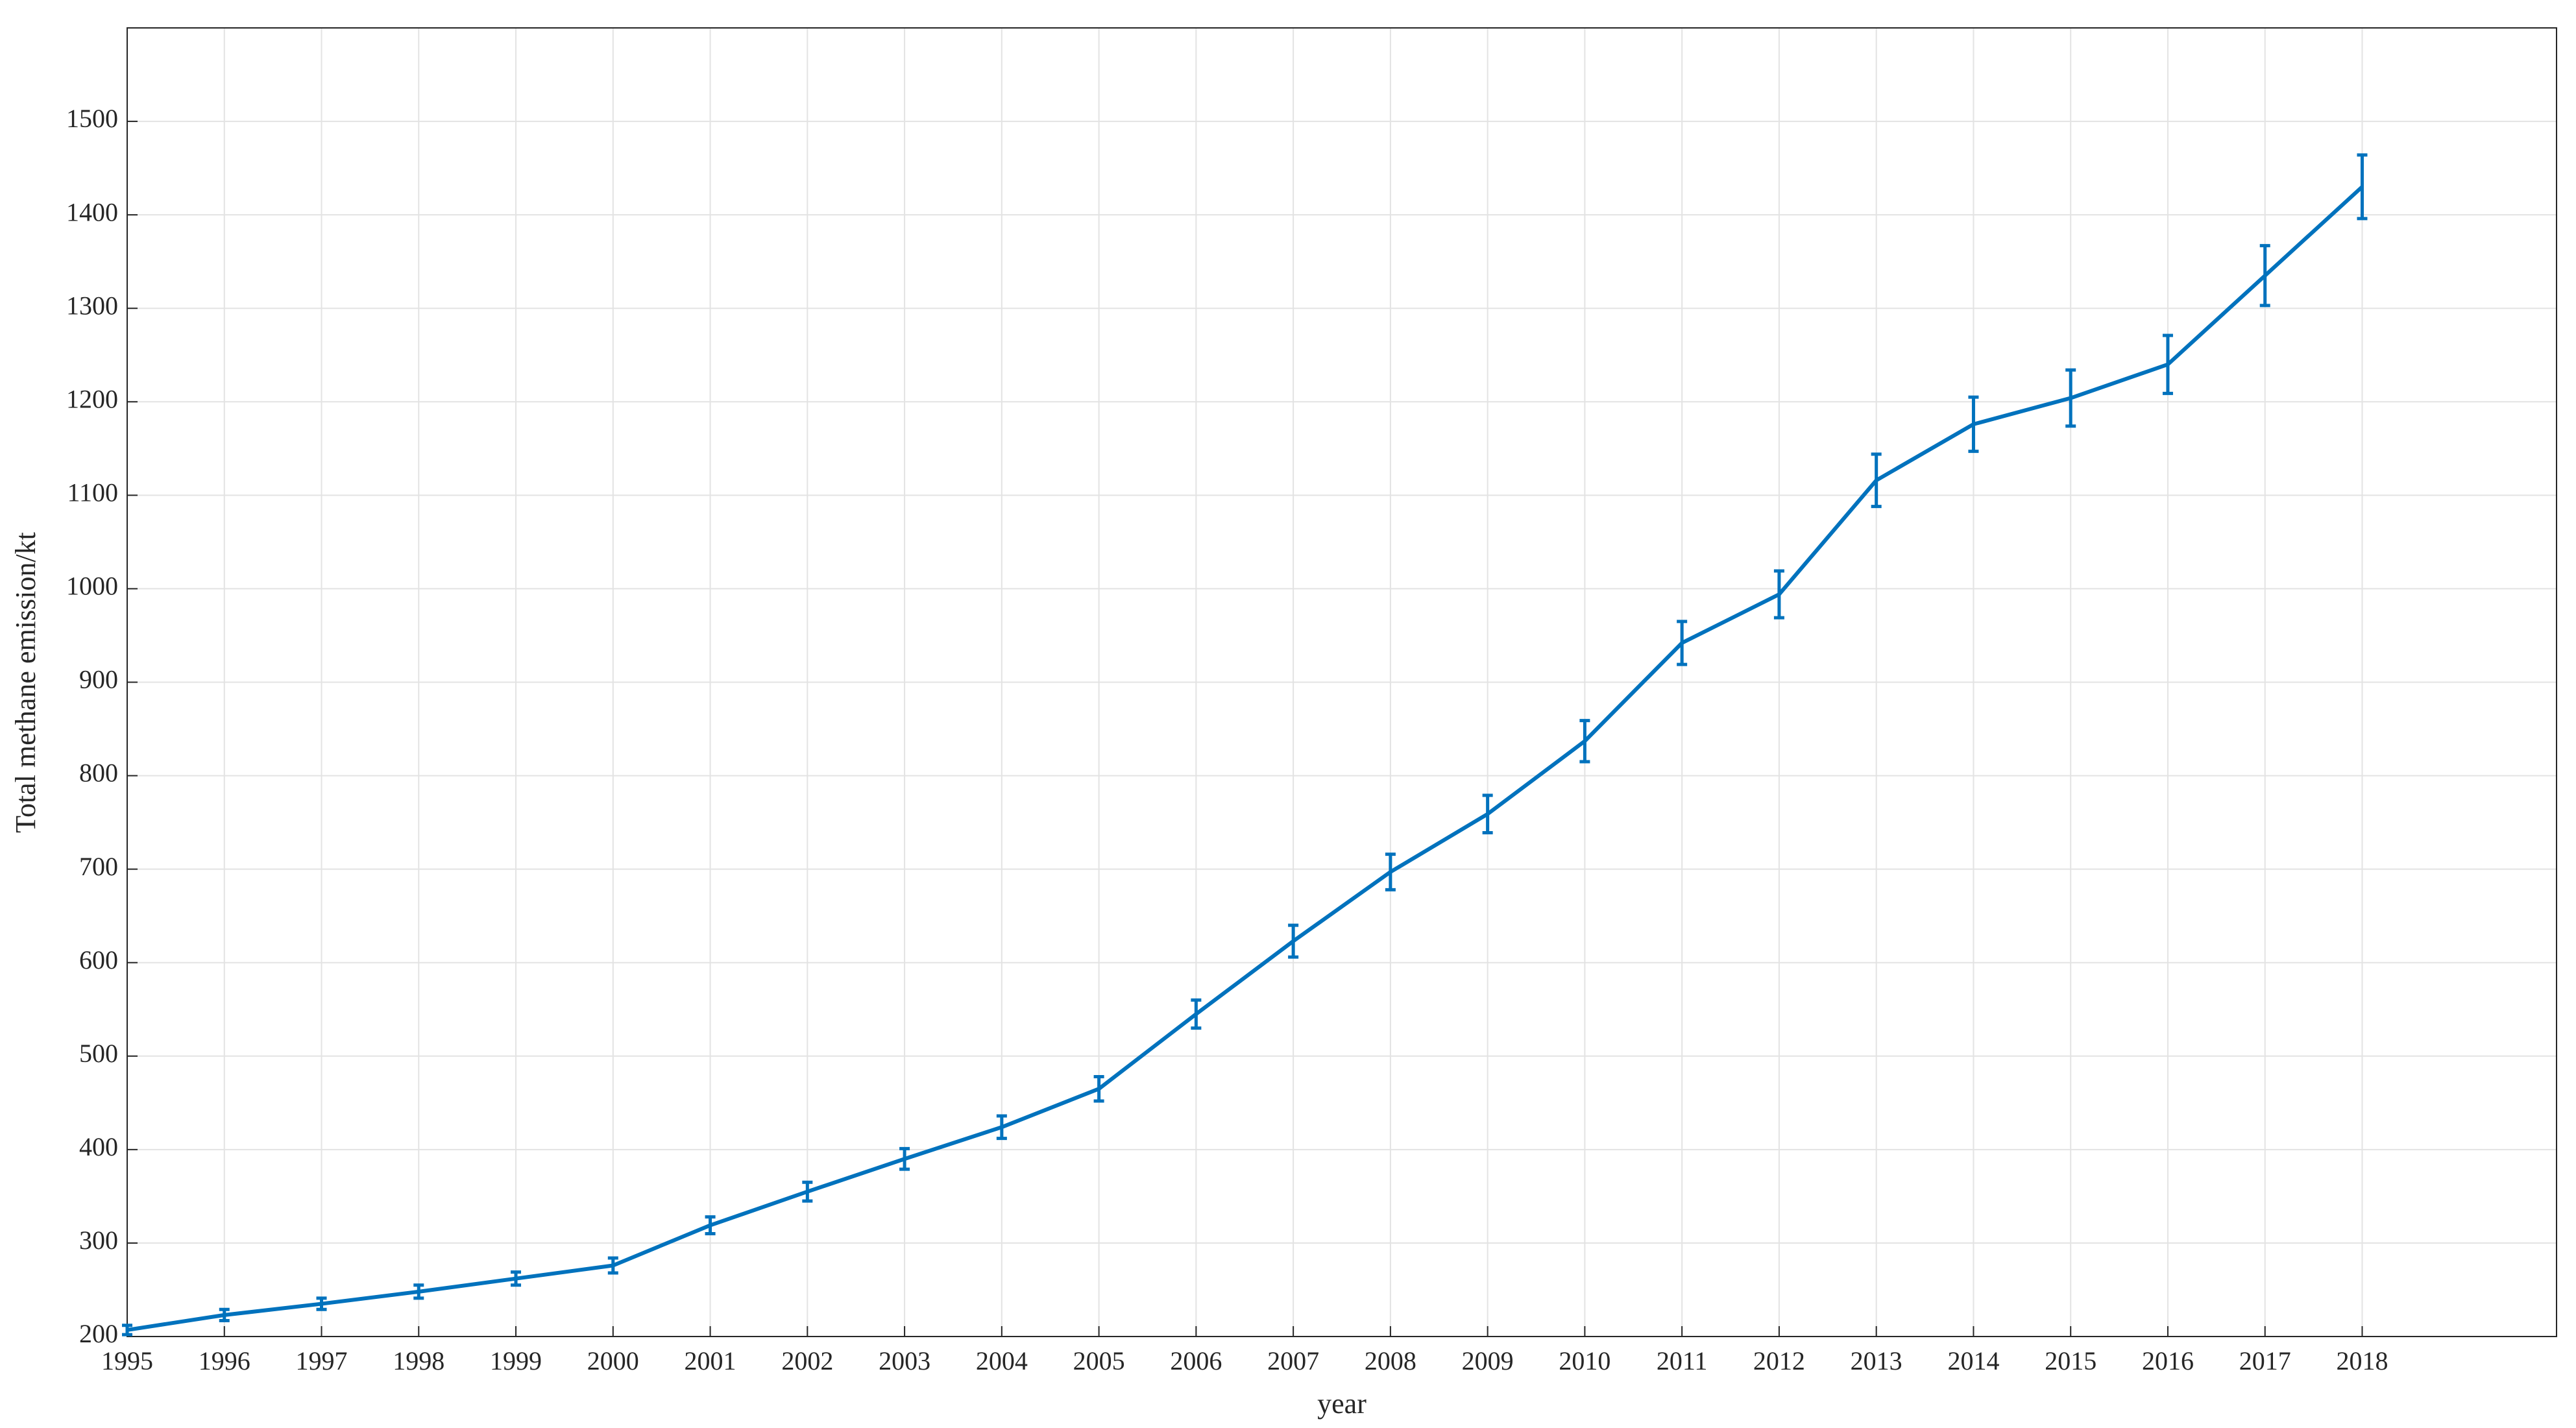 The width and height of the screenshot is (2576, 1428). I want to click on x-tick-label: 1996, so click(224, 1360).